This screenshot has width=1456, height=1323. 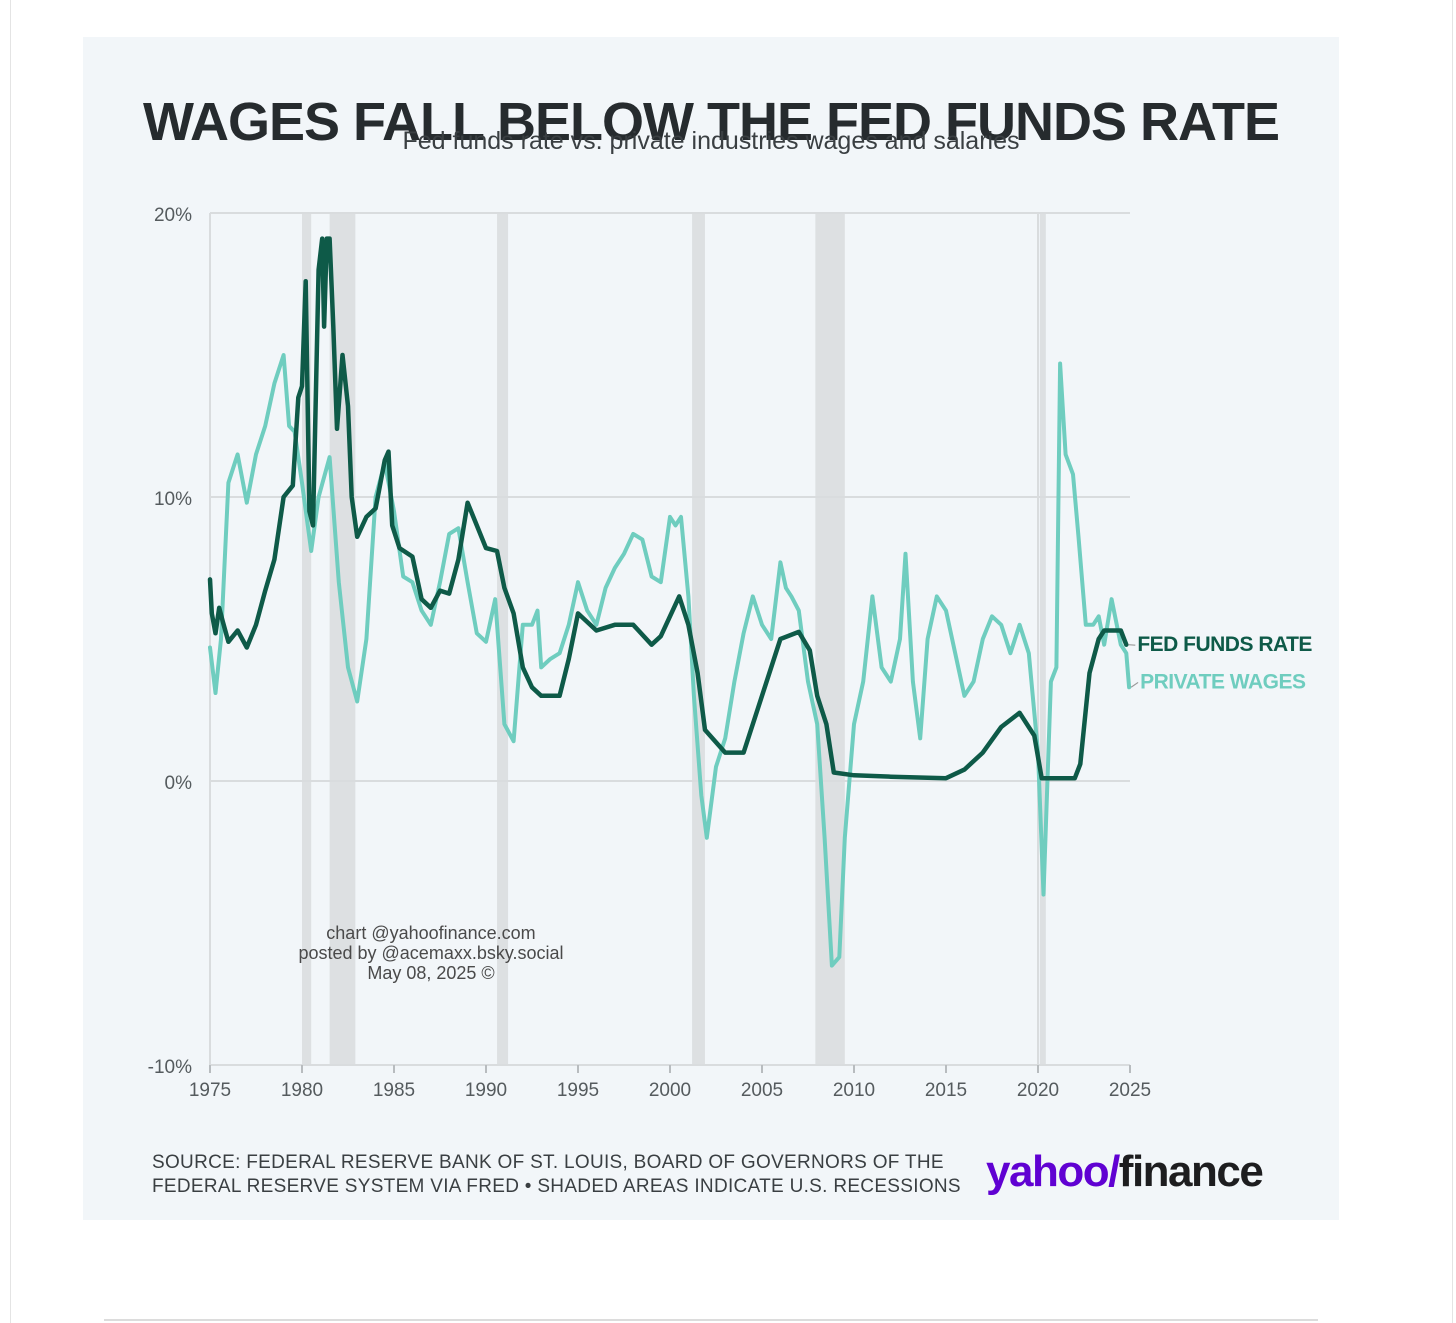 What do you see at coordinates (431, 973) in the screenshot?
I see `watermark-line: May 08, 2025 ©` at bounding box center [431, 973].